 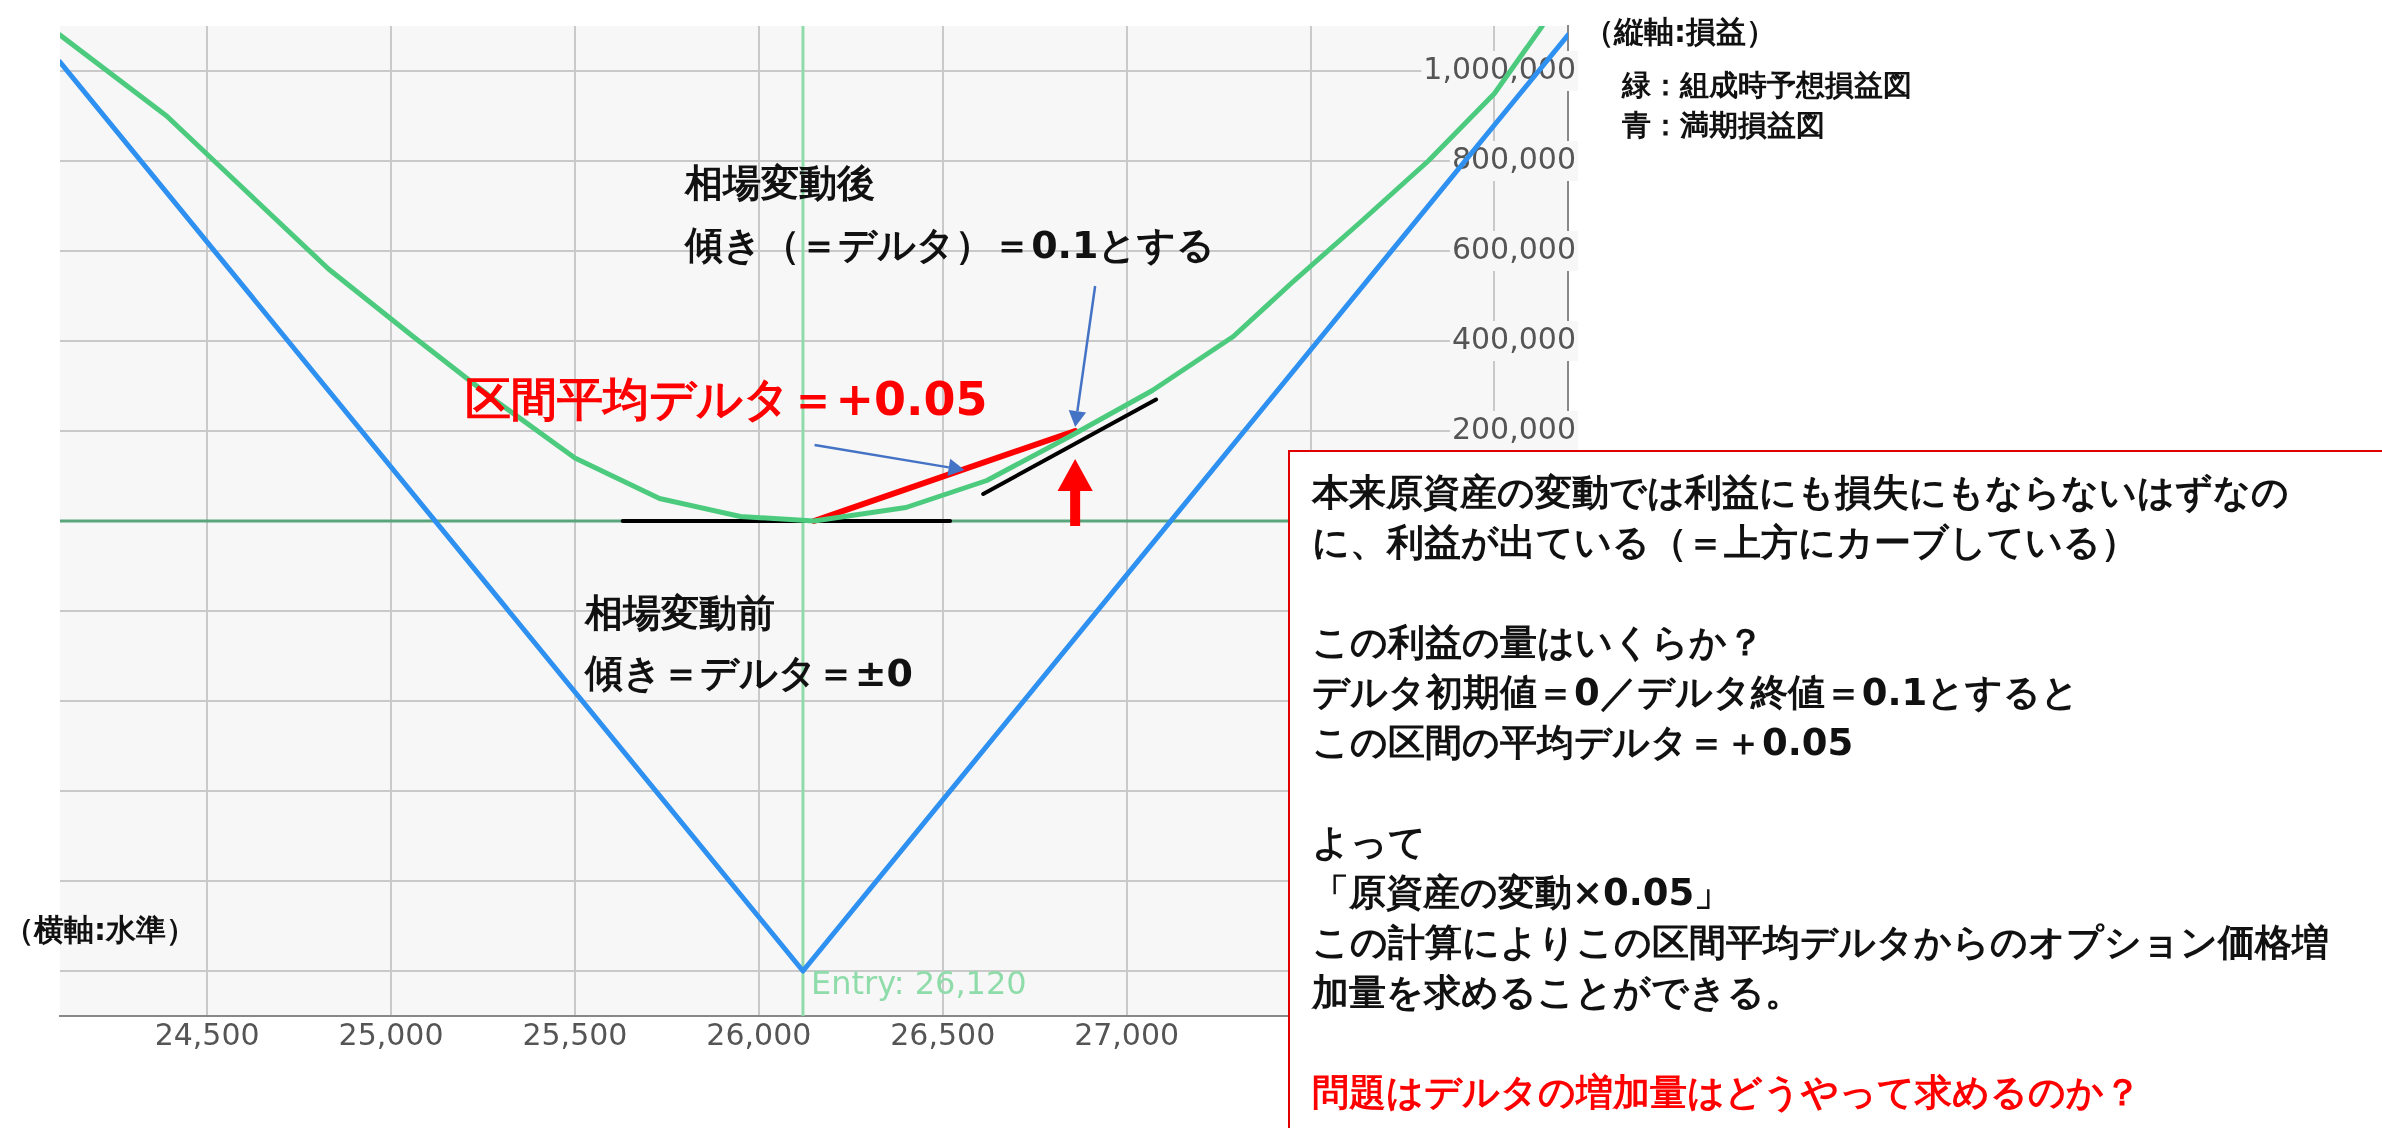 I want to click on x-axis-title: （横軸:水準）, so click(x=100, y=930).